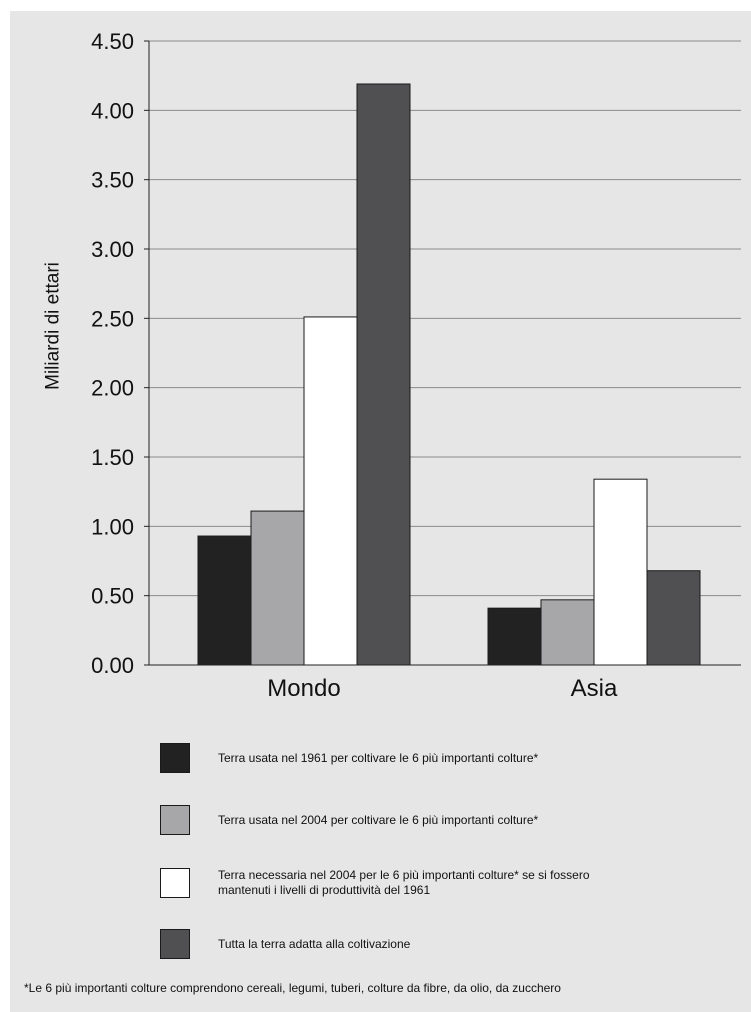 This screenshot has height=1012, width=751. Describe the element at coordinates (383, 374) in the screenshot. I see `bar-mondo-all-land` at that location.